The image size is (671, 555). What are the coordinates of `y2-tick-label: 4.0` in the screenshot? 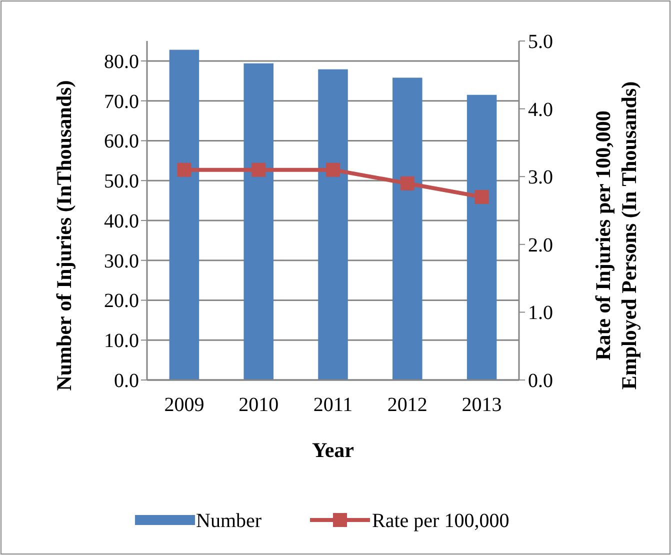 It's located at (540, 109).